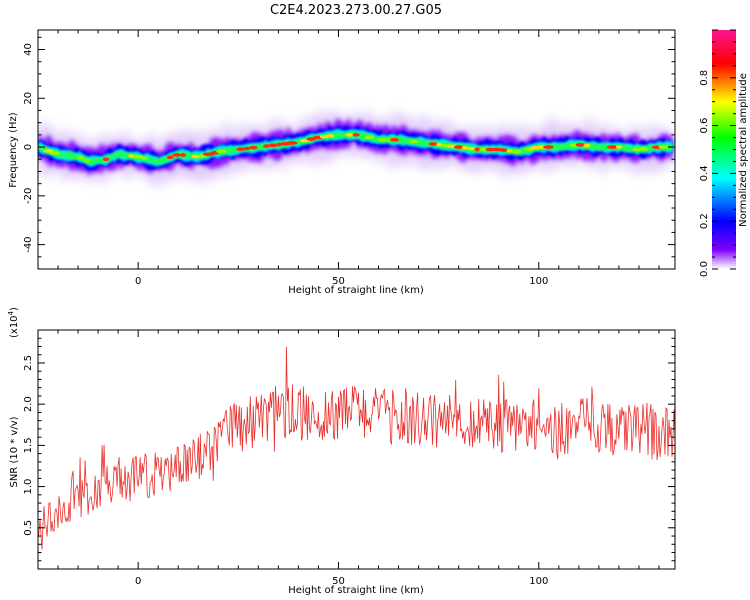 Image resolution: width=750 pixels, height=600 pixels. I want to click on spectrogram-ytick-label: 0, so click(28, 147).